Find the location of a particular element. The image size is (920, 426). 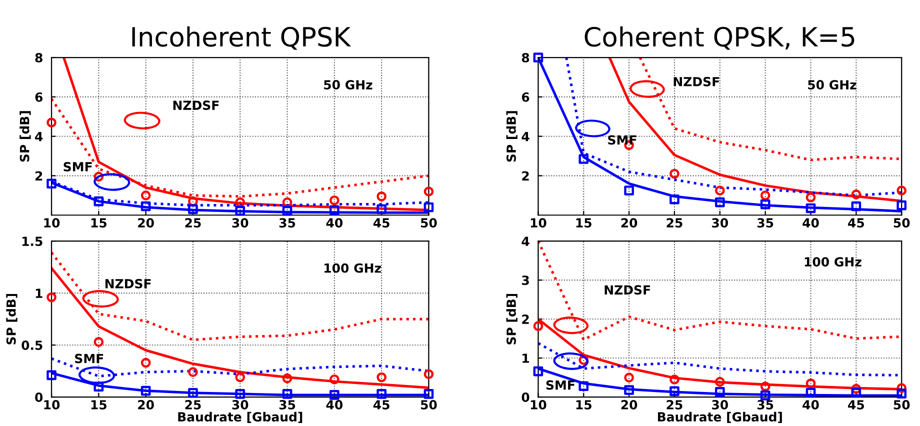

y-tick-label: 3 is located at coordinates (525, 281).